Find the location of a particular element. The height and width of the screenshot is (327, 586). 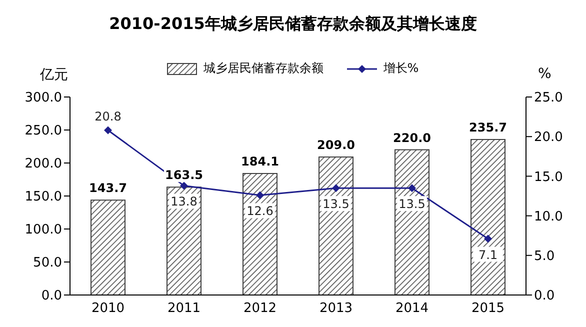

y2-tick-label: 20.0 is located at coordinates (548, 138).